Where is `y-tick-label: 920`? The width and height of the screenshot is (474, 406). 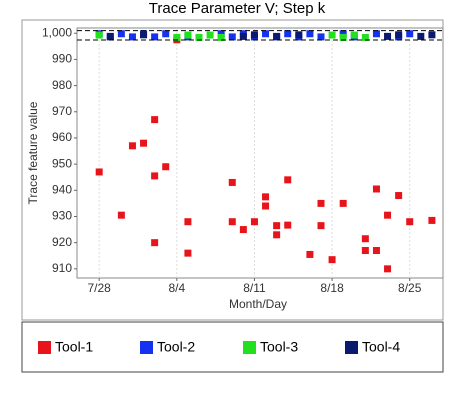 y-tick-label: 920 is located at coordinates (62, 242).